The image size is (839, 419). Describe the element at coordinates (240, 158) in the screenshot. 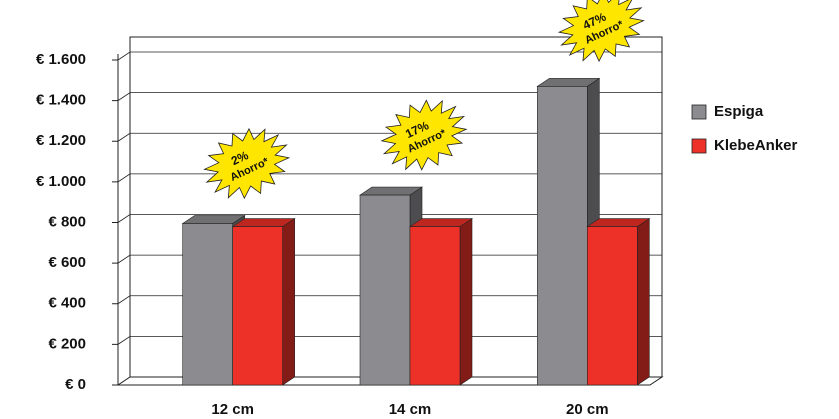

I see `badge-percent: 2%` at that location.